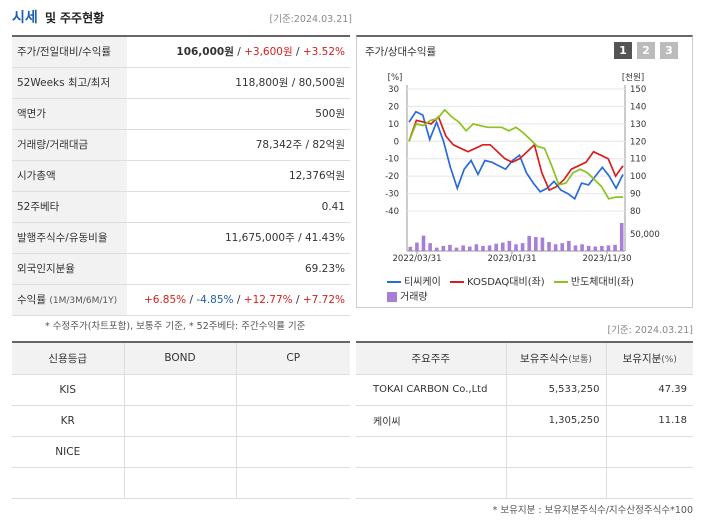 Image resolution: width=702 pixels, height=525 pixels. Describe the element at coordinates (351, 14) in the screenshot. I see `section-header: 시세 및 주주현황 [기준:2024.03.21]` at that location.